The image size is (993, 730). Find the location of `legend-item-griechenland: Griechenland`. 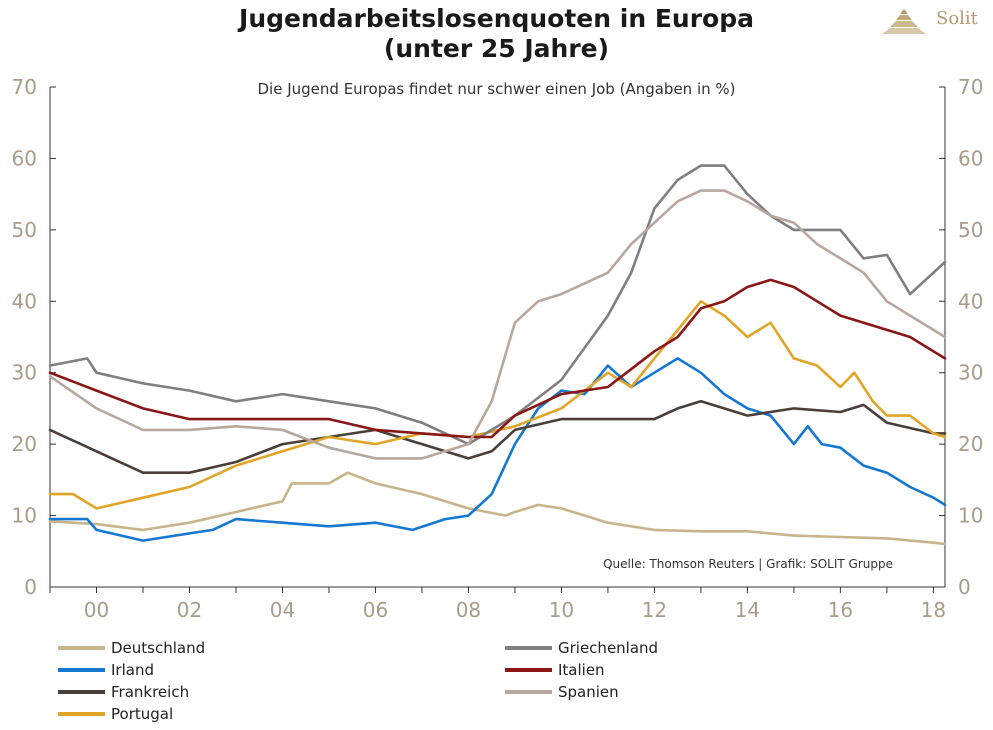

legend-item-griechenland: Griechenland is located at coordinates (581, 648).